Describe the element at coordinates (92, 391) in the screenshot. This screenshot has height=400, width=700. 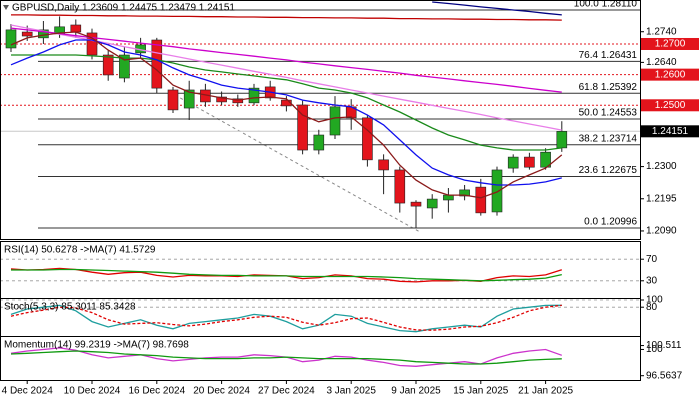
I see `x-tick-label: 10 Dec 2024` at that location.